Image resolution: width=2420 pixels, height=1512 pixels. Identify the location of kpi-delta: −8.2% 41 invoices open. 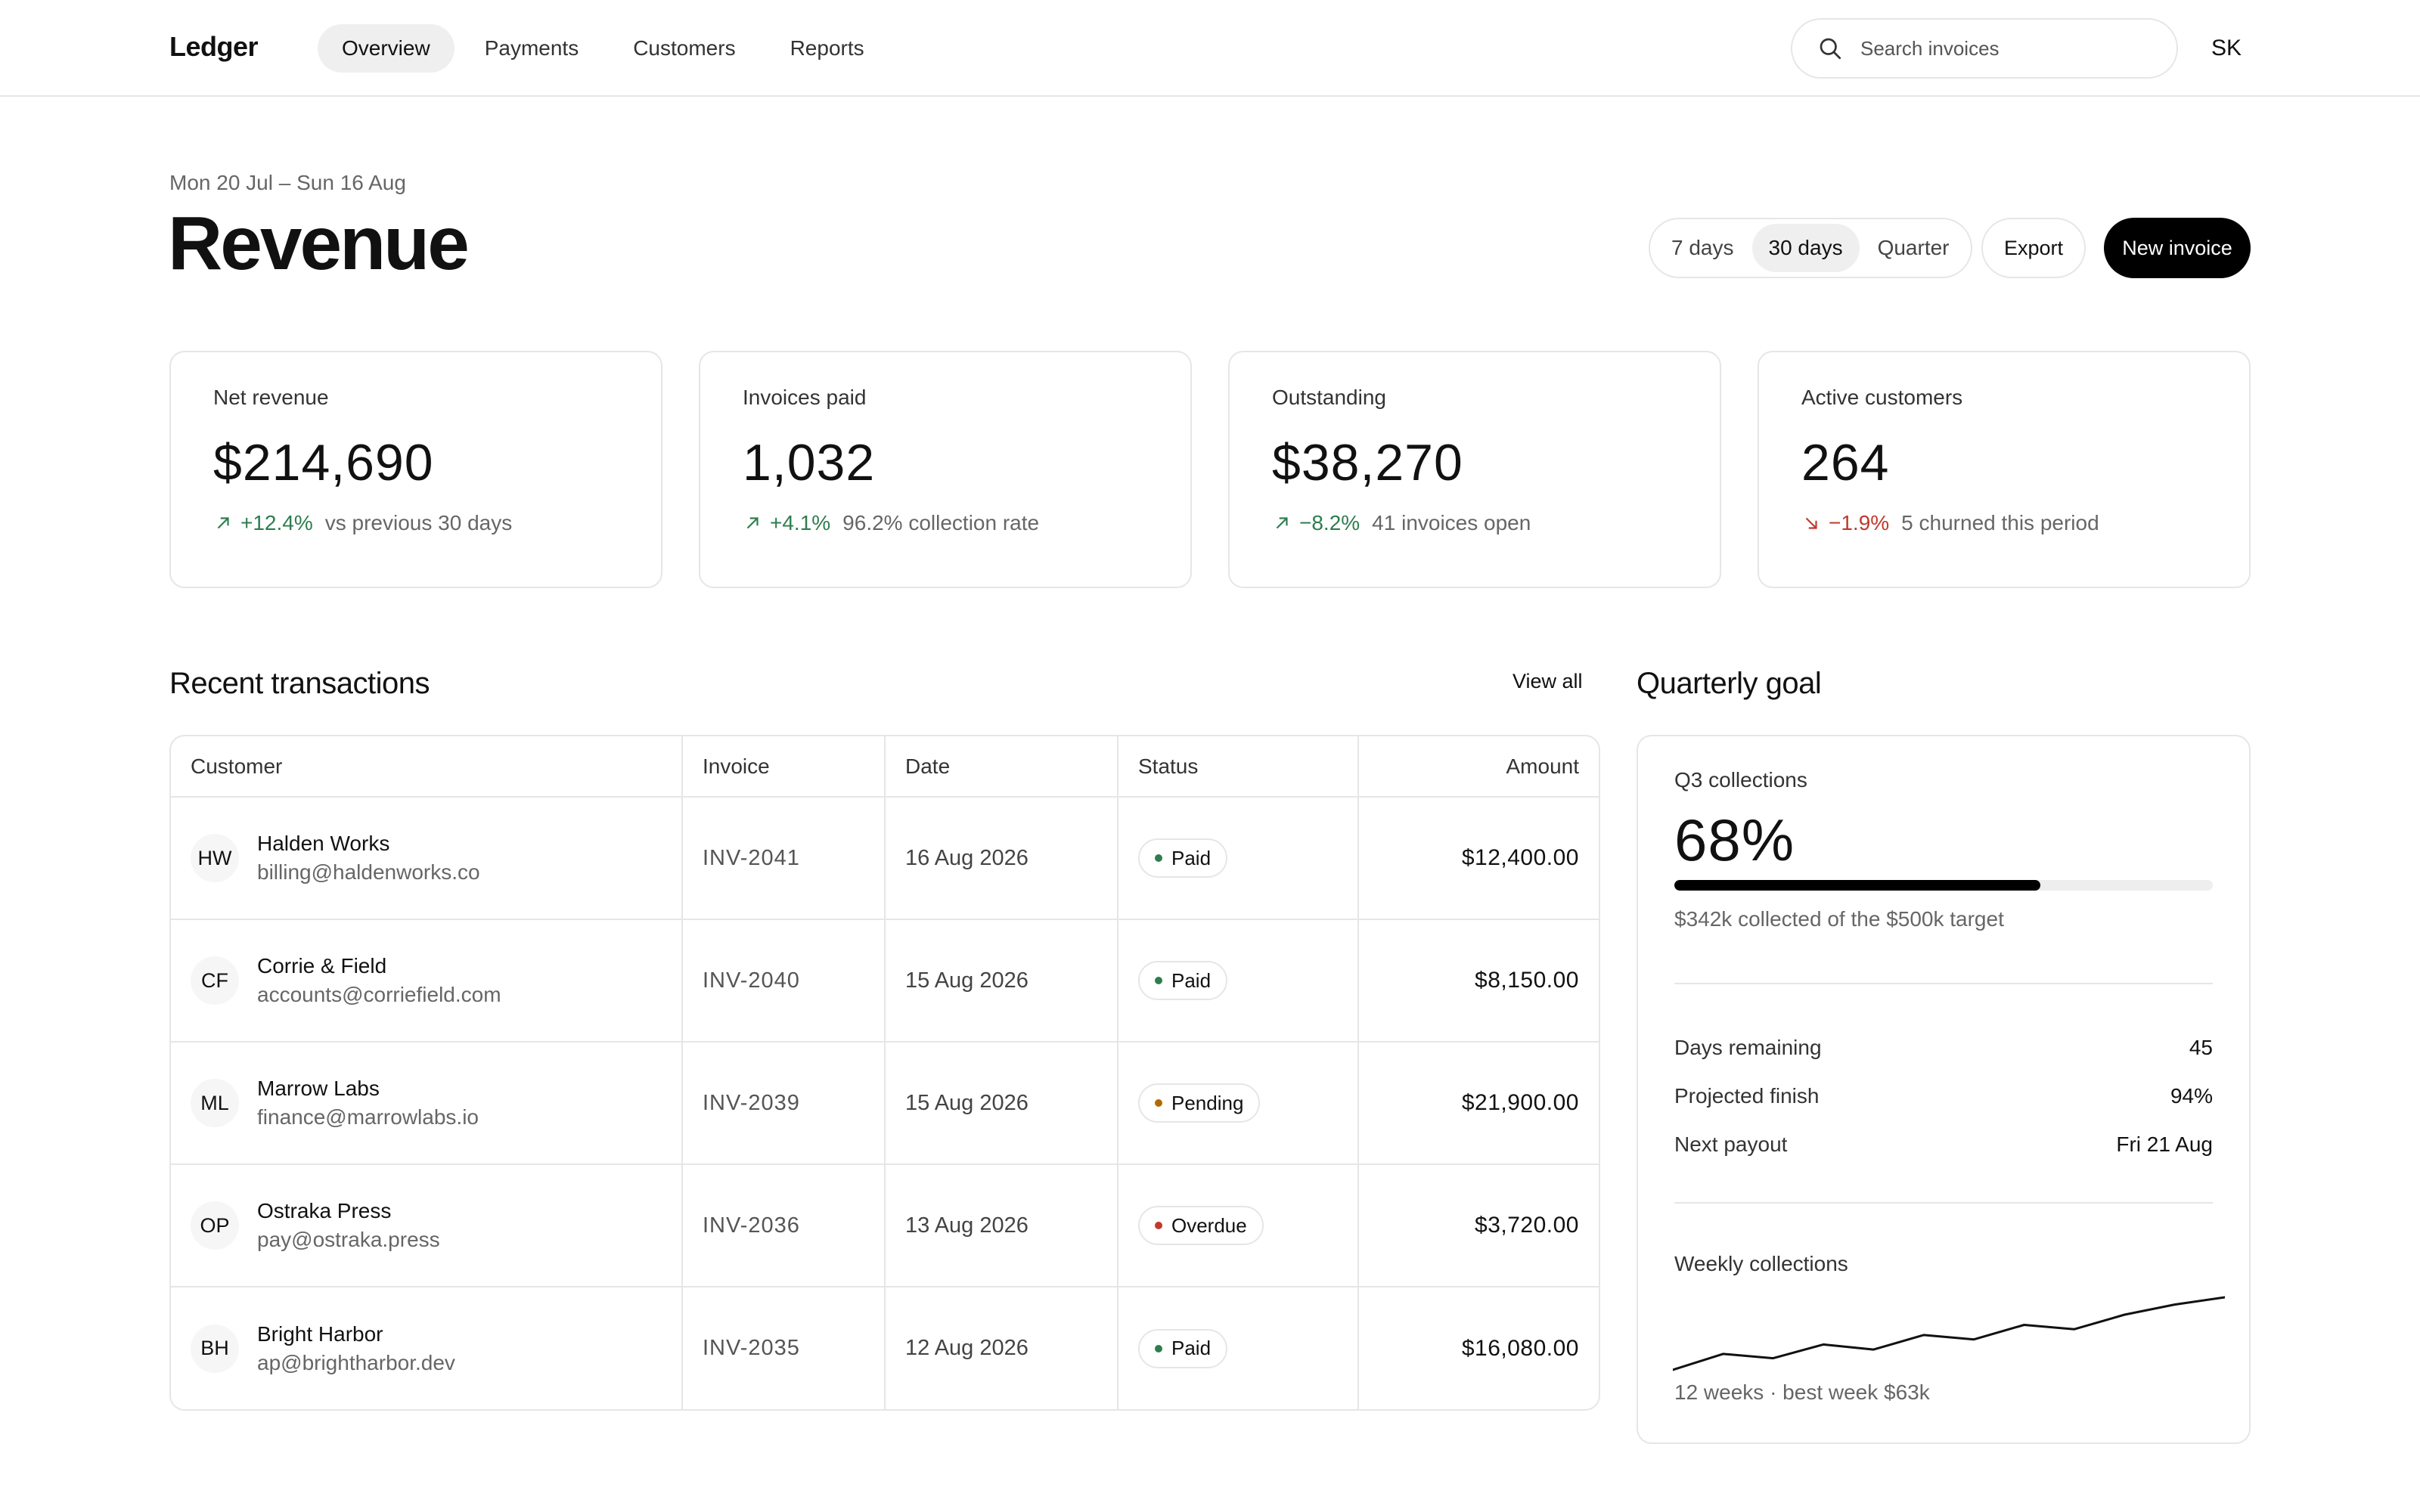
(1474, 523).